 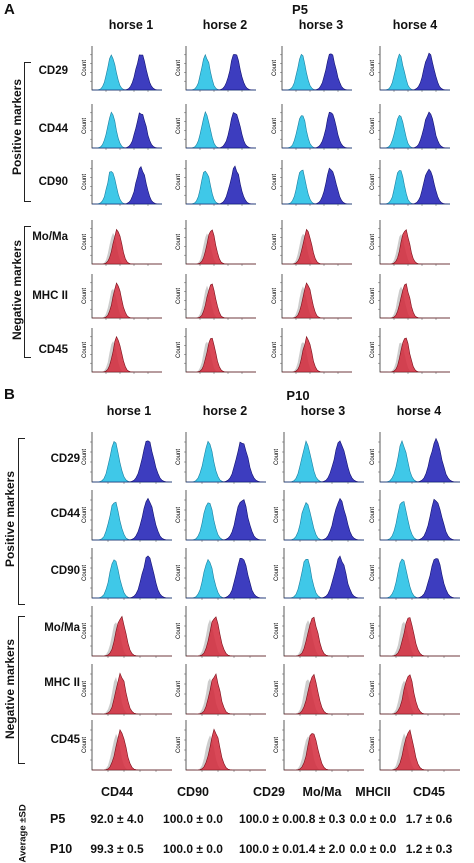 What do you see at coordinates (225, 411) in the screenshot?
I see `panel-b-horse-2: horse 2` at bounding box center [225, 411].